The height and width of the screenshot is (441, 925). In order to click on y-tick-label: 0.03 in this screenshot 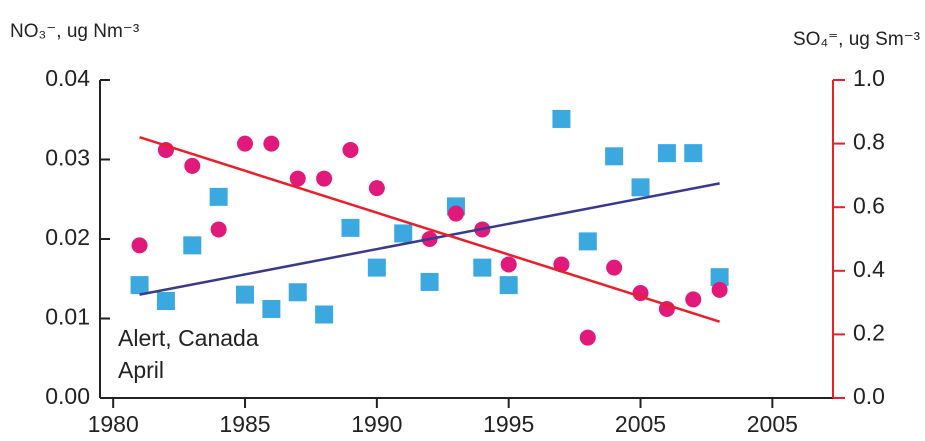, I will do `click(67, 158)`.